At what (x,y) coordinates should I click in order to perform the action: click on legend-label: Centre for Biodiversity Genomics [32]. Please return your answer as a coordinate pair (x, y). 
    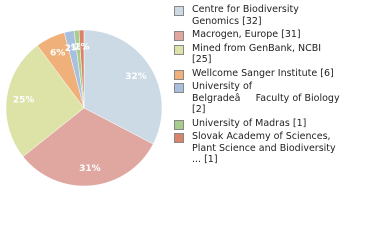
    Looking at the image, I should click on (245, 15).